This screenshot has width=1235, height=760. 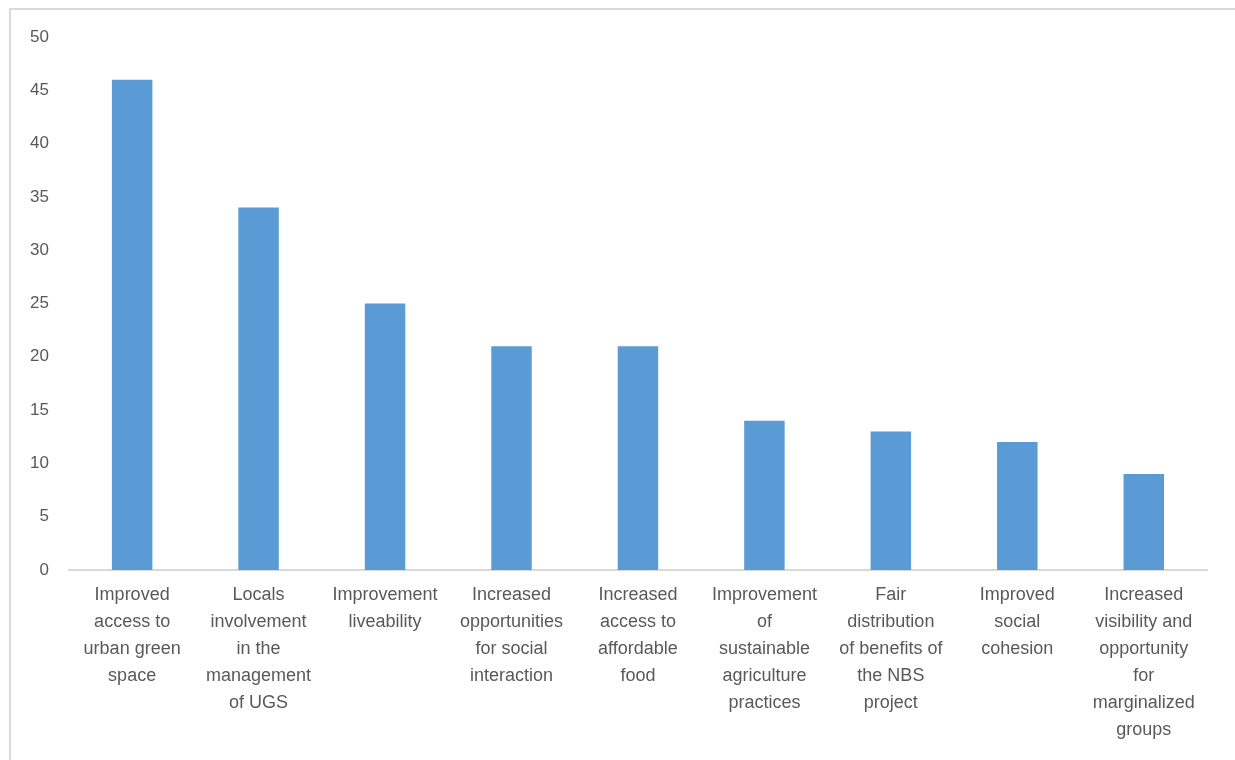 I want to click on x-tick-label: Increased opportunities for social interaction, so click(x=511, y=635).